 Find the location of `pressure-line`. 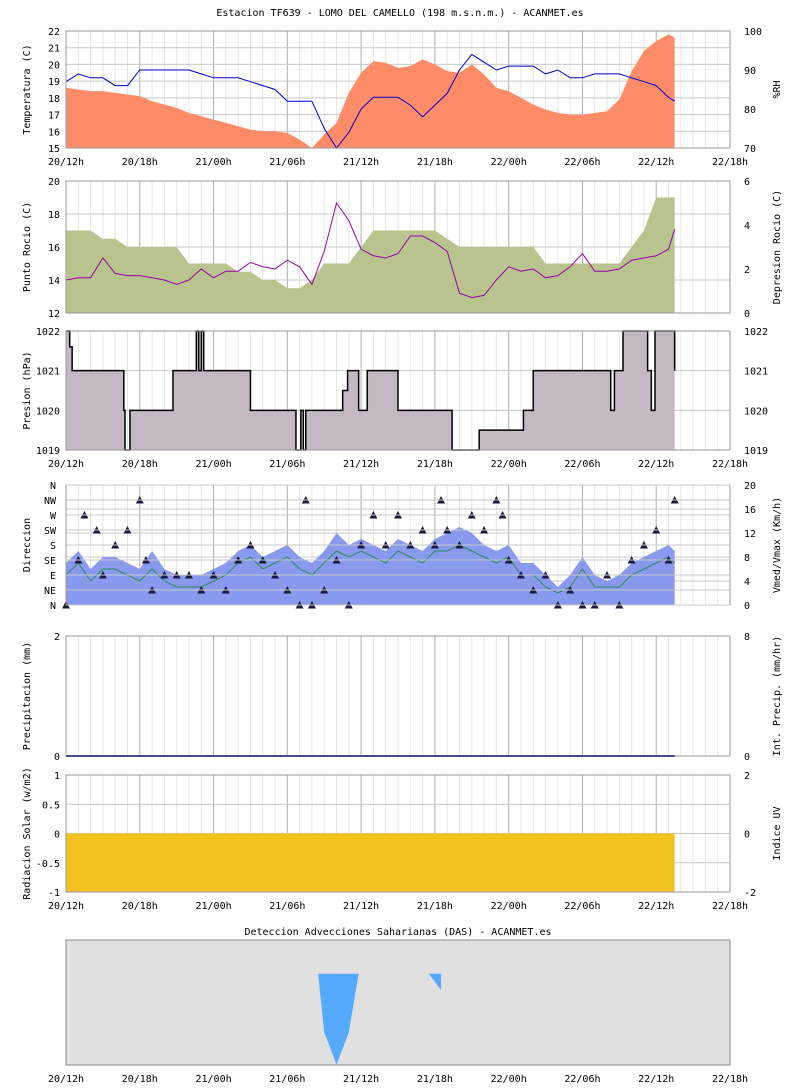

pressure-line is located at coordinates (371, 390).